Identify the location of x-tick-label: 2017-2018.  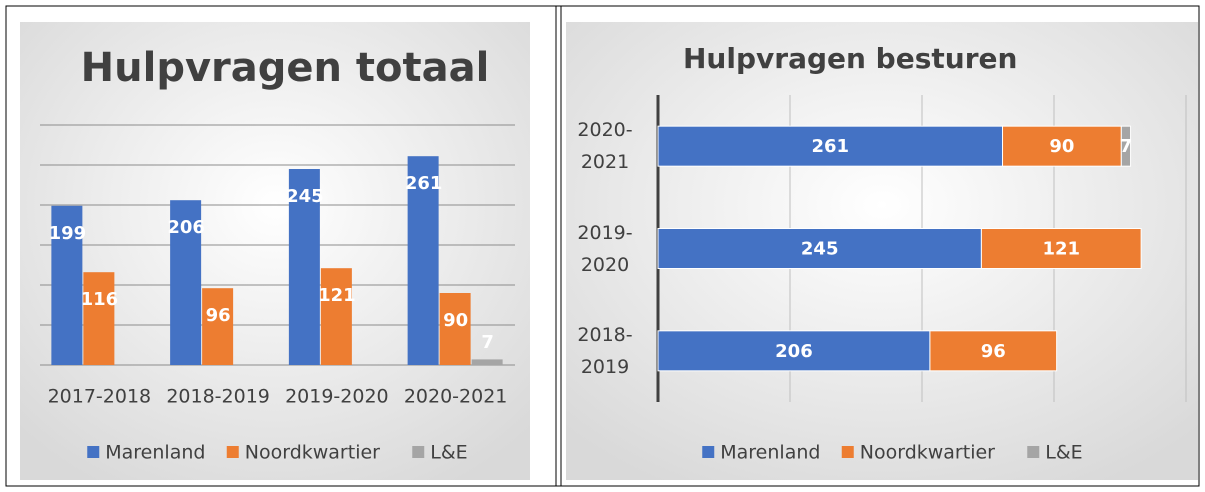
(100, 397).